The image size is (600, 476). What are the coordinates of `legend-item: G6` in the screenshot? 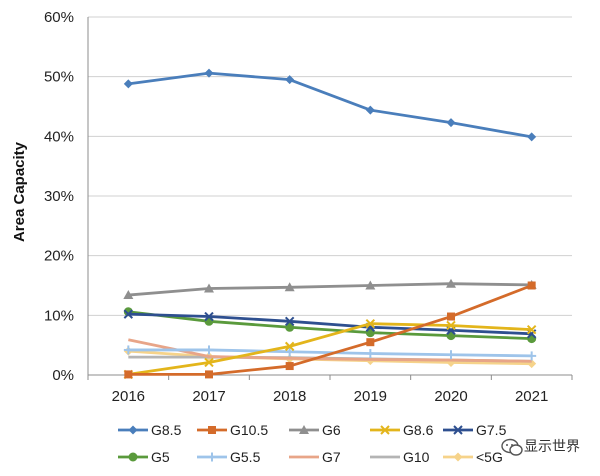 It's located at (315, 430).